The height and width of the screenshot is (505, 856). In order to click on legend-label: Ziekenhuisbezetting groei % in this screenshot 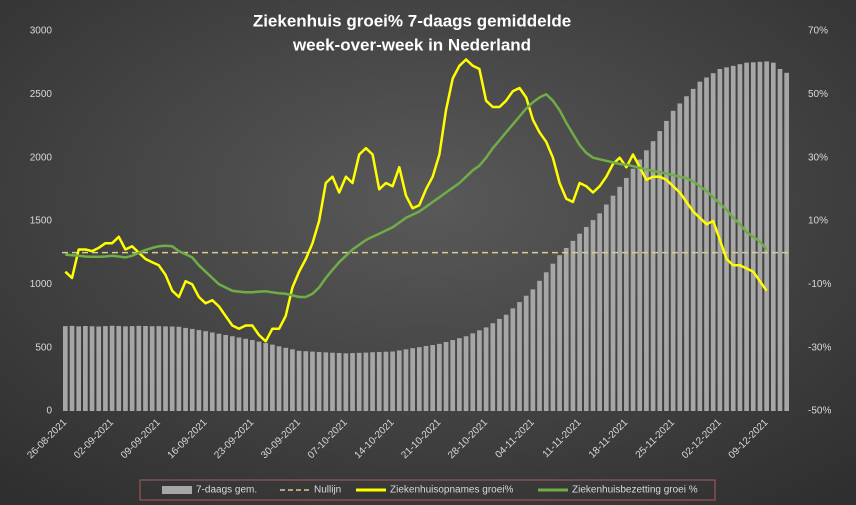, I will do `click(635, 490)`.